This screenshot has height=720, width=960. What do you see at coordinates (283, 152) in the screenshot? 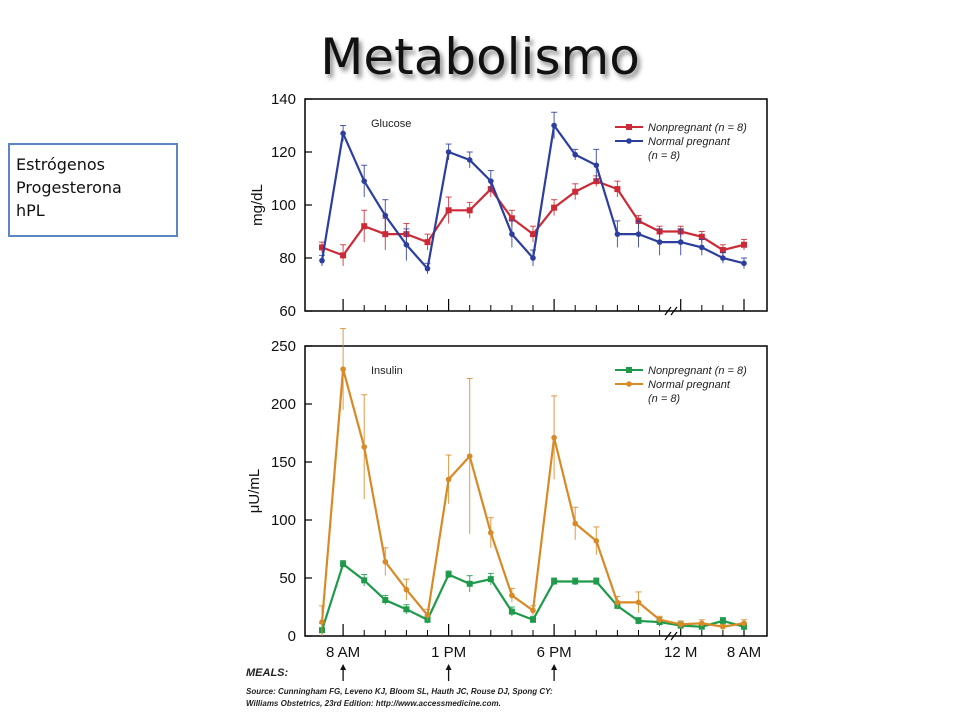
I see `y-tick-label: 120` at bounding box center [283, 152].